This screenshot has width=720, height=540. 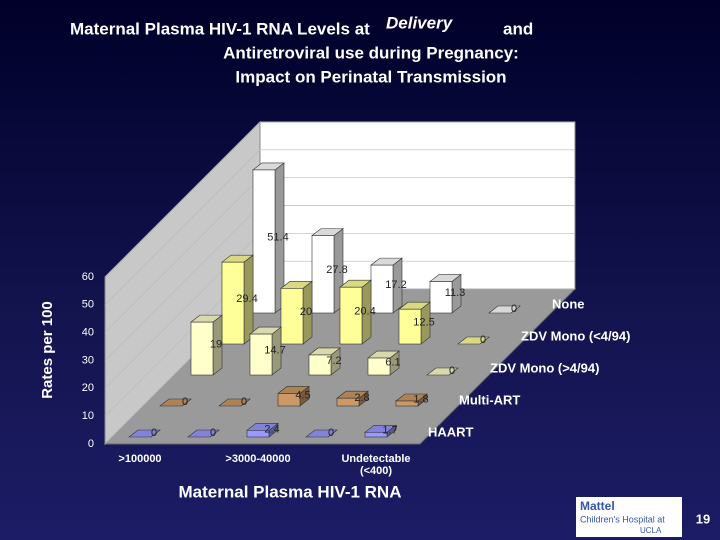 What do you see at coordinates (336, 270) in the screenshot?
I see `value-label: 27.8` at bounding box center [336, 270].